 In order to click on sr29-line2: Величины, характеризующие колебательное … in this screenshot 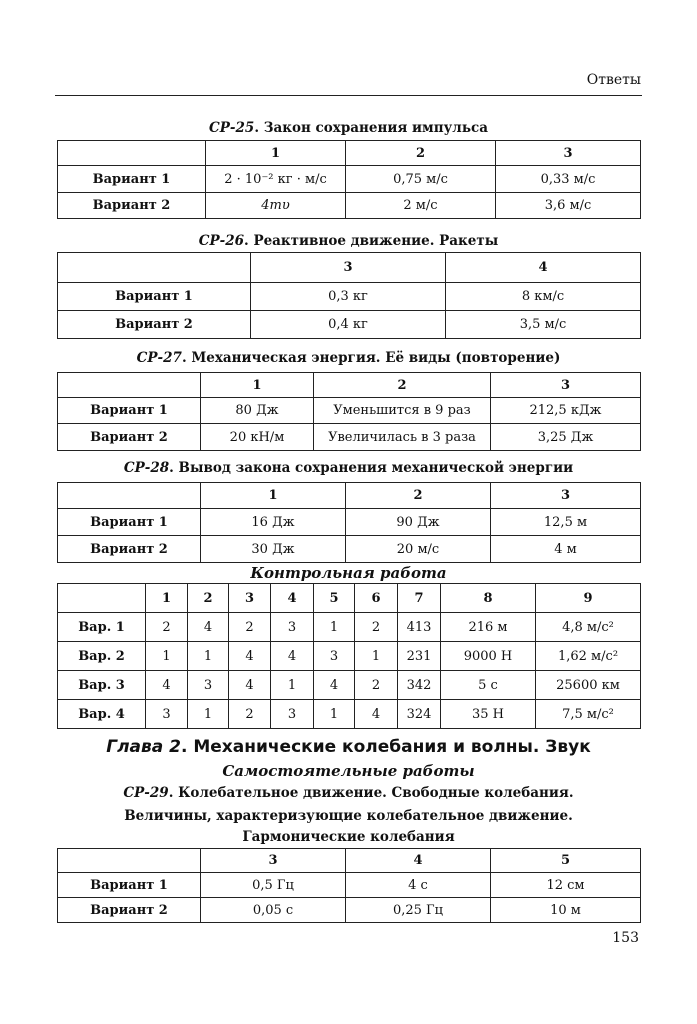, I will do `click(348, 816)`.